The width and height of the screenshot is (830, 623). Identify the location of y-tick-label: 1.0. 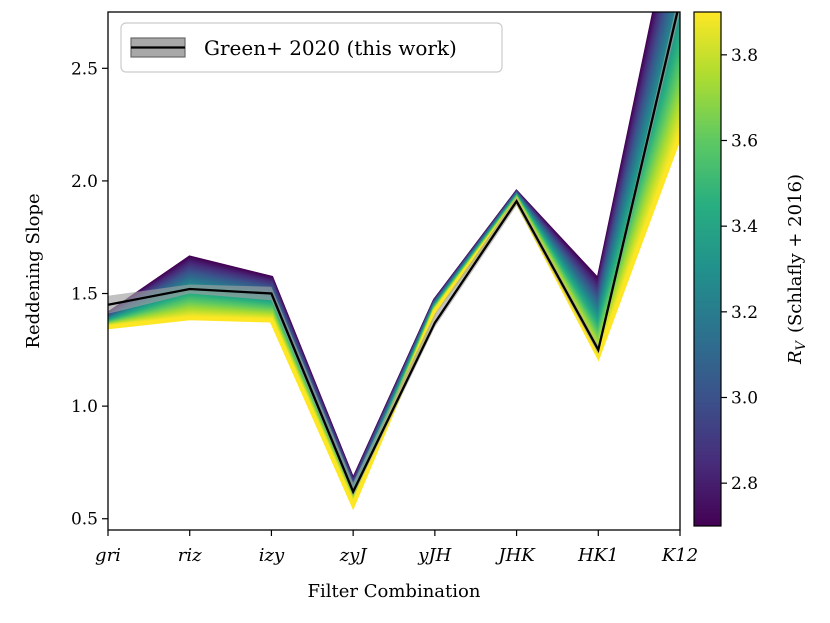
(84, 407).